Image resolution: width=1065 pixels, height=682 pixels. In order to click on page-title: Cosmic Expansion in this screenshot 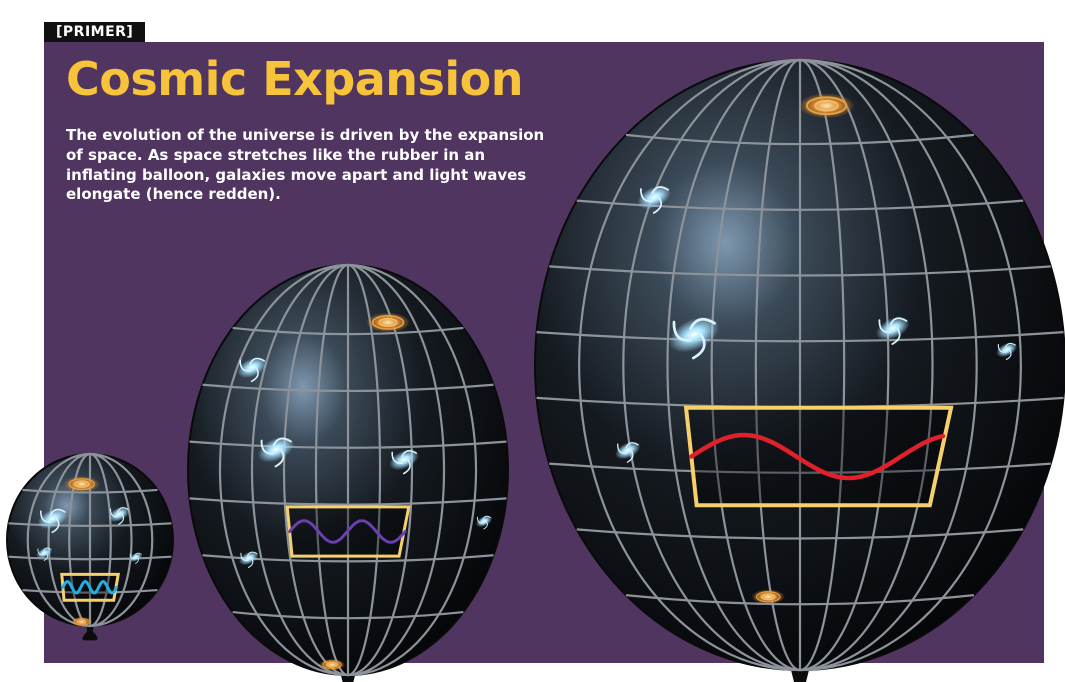, I will do `click(295, 79)`.